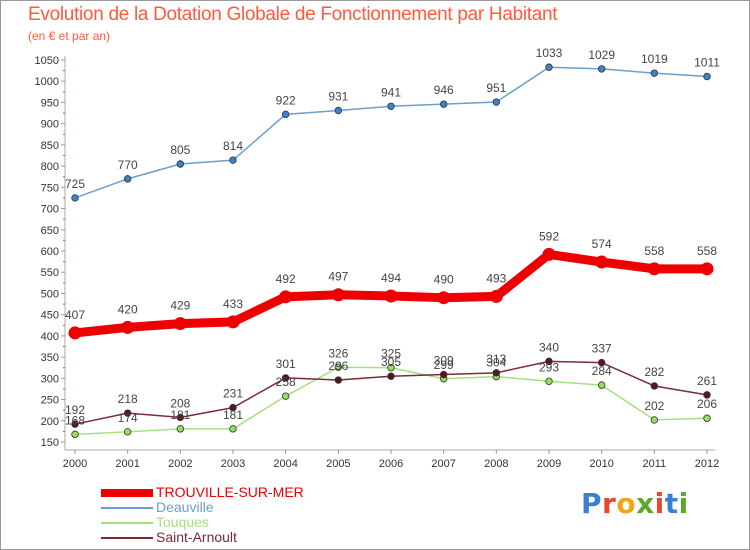 Image resolution: width=750 pixels, height=550 pixels. I want to click on data-label-touques: 299, so click(444, 365).